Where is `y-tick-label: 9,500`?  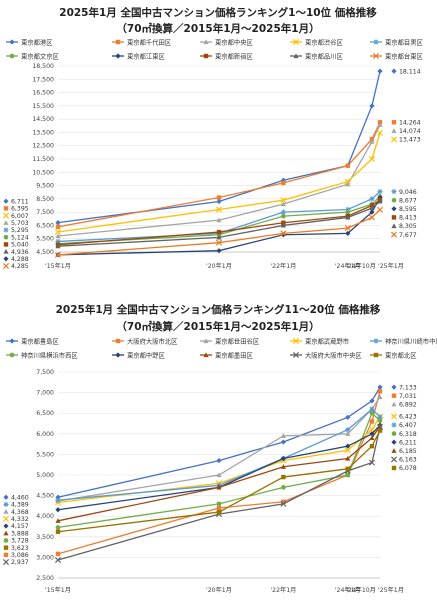
y-tick-label: 9,500 is located at coordinates (45, 186).